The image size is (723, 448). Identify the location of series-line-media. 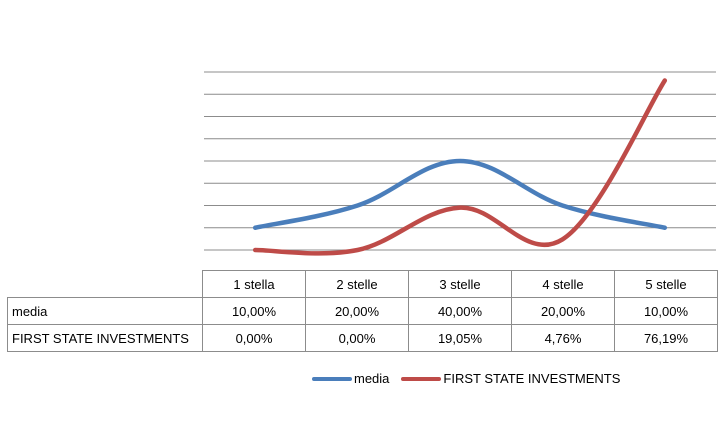
(460, 194).